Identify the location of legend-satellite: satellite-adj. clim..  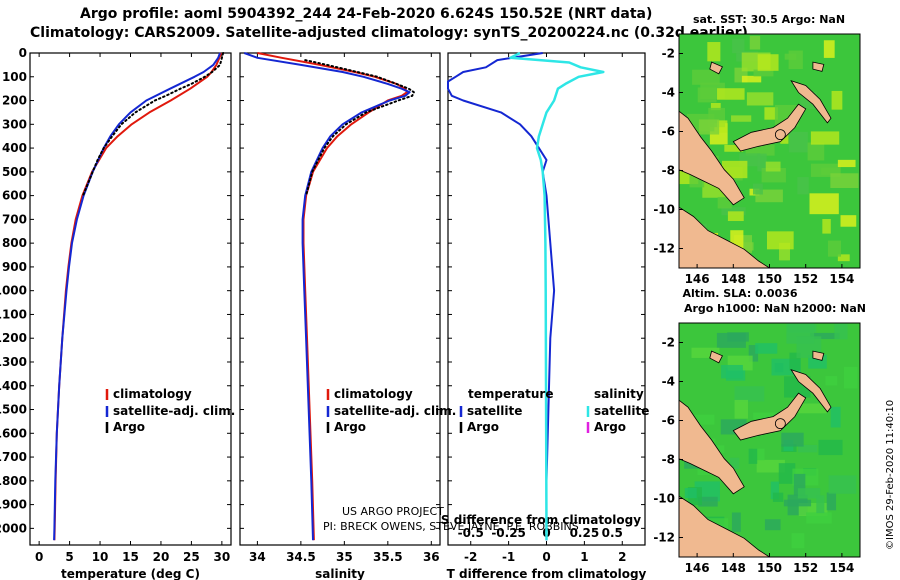
(174, 411).